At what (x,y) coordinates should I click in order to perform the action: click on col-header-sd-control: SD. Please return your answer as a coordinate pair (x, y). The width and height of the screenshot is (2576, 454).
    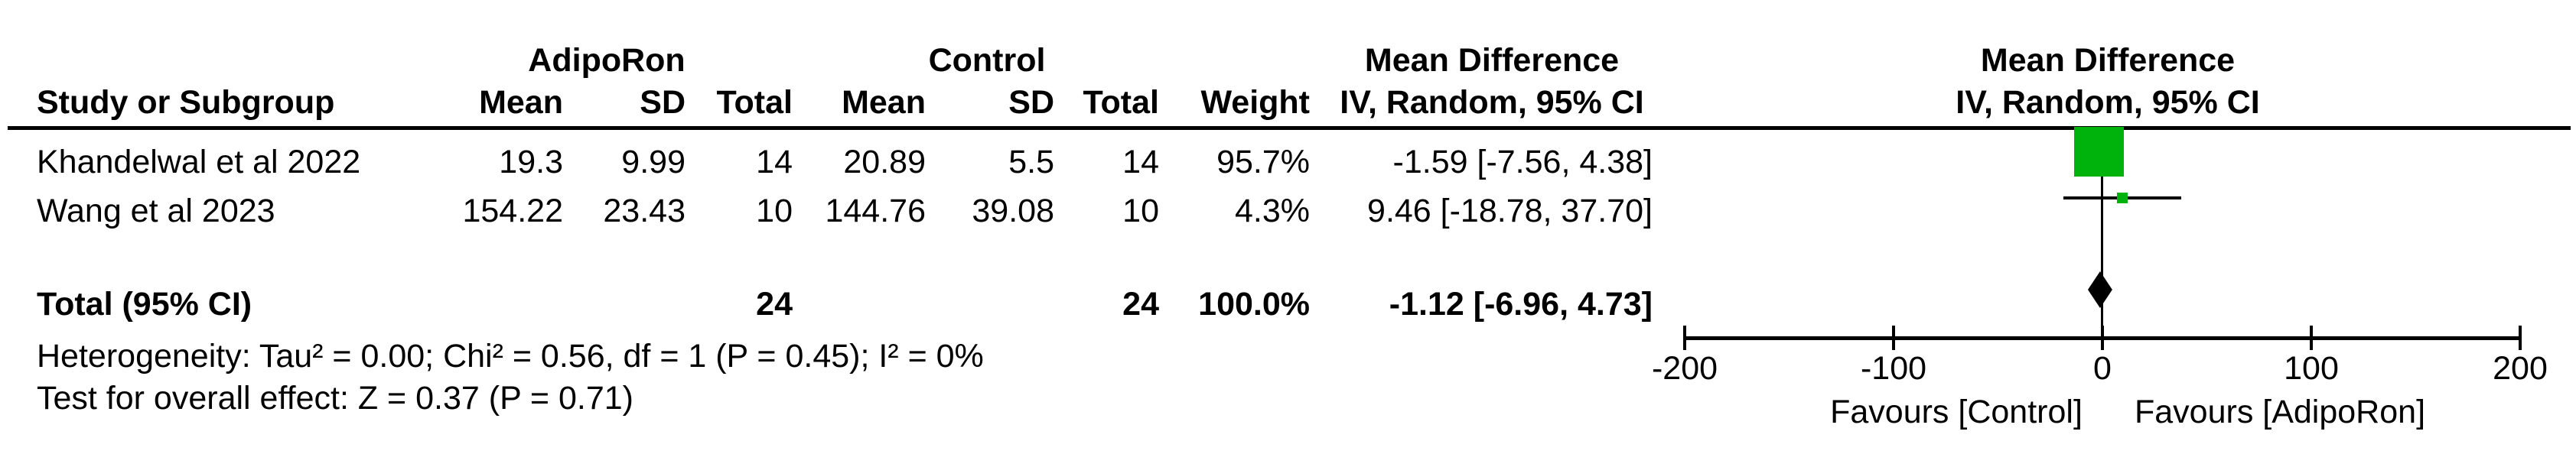
    Looking at the image, I should click on (1031, 102).